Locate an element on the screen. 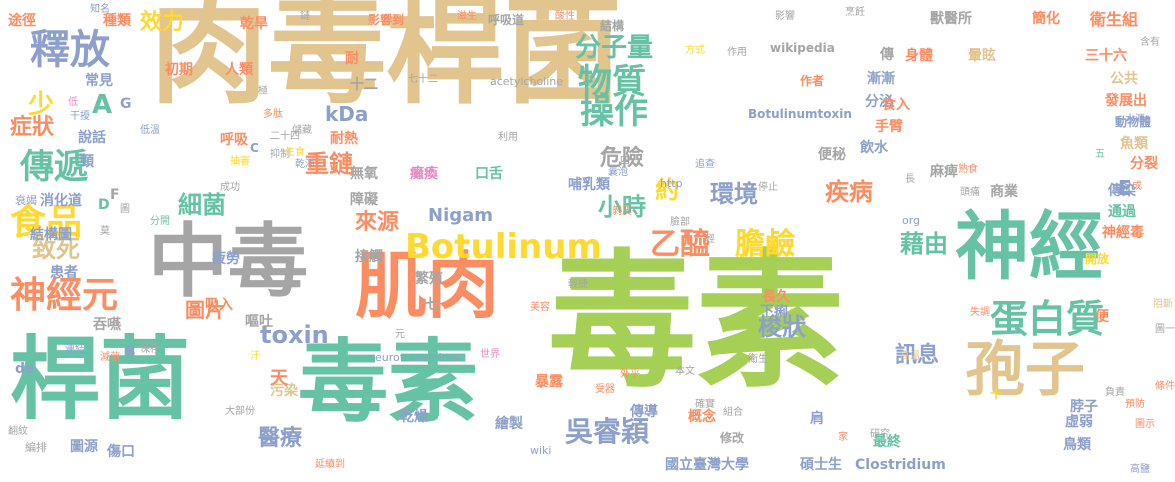  cloud-word: Botulinum is located at coordinates (503, 247).